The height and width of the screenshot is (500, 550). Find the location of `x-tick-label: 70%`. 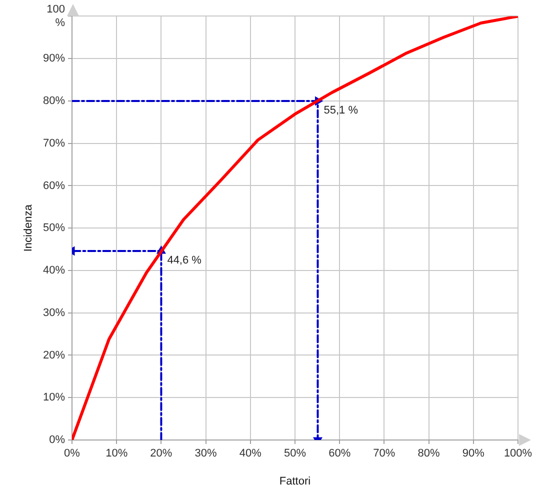

x-tick-label: 70% is located at coordinates (384, 454).